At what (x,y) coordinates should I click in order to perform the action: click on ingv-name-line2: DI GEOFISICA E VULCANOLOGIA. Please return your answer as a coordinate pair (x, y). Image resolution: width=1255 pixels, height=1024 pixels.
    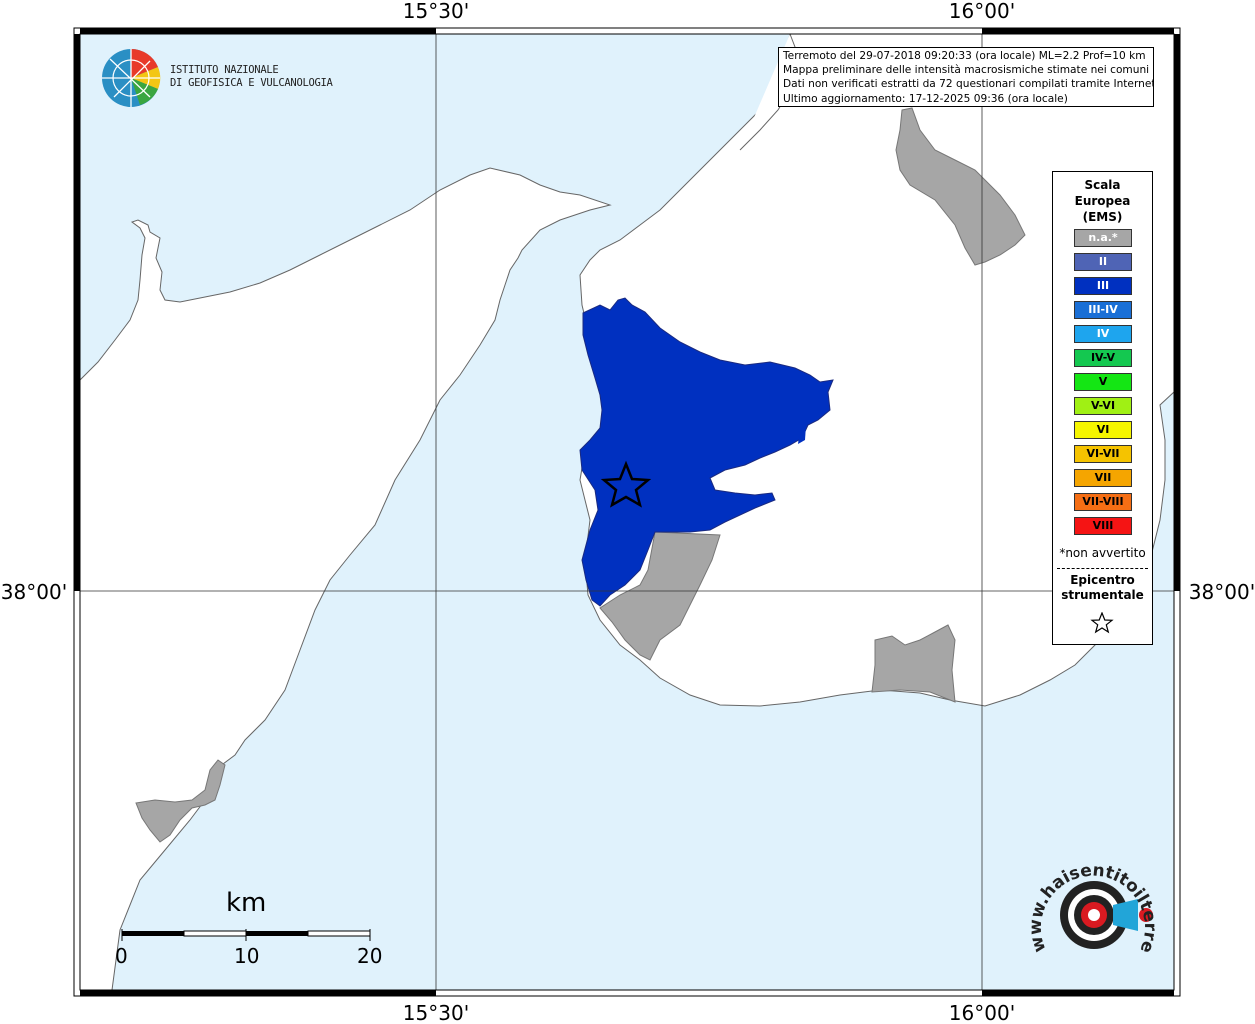
    Looking at the image, I should click on (251, 83).